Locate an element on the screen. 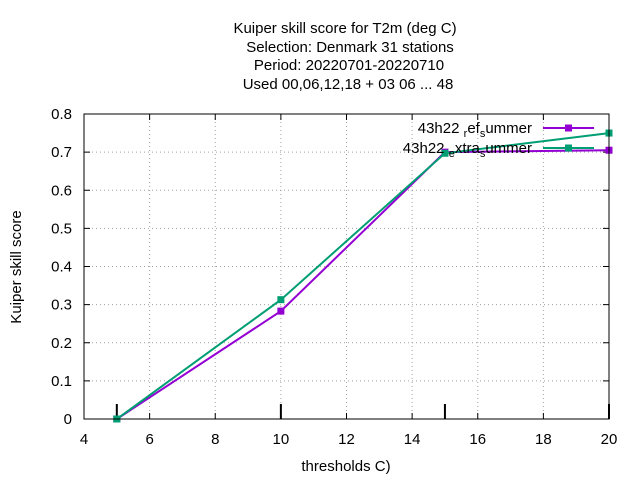  x-axis-label: thresholds C) is located at coordinates (345, 466).